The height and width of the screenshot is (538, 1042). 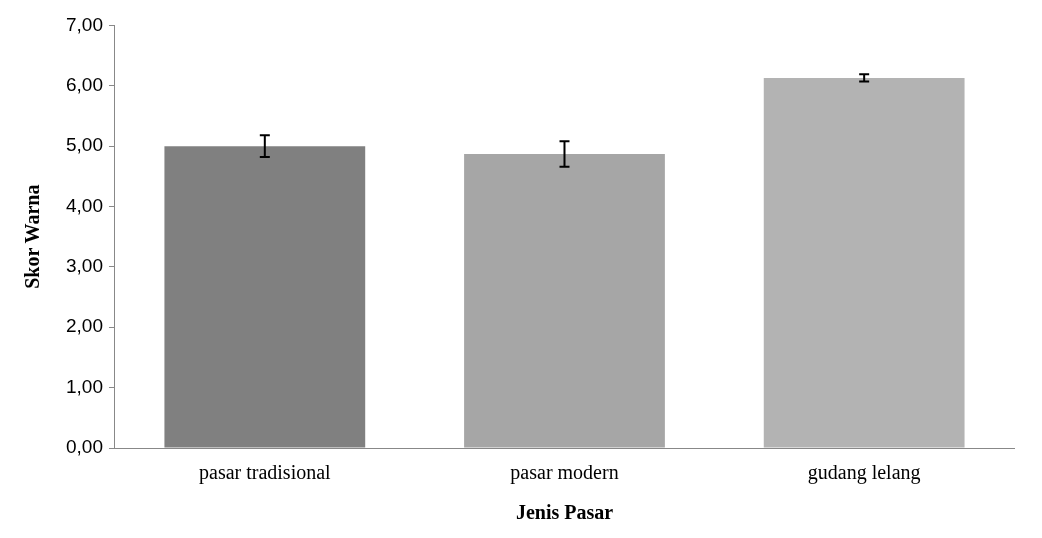 What do you see at coordinates (84, 447) in the screenshot?
I see `y-tick-label: 0,00` at bounding box center [84, 447].